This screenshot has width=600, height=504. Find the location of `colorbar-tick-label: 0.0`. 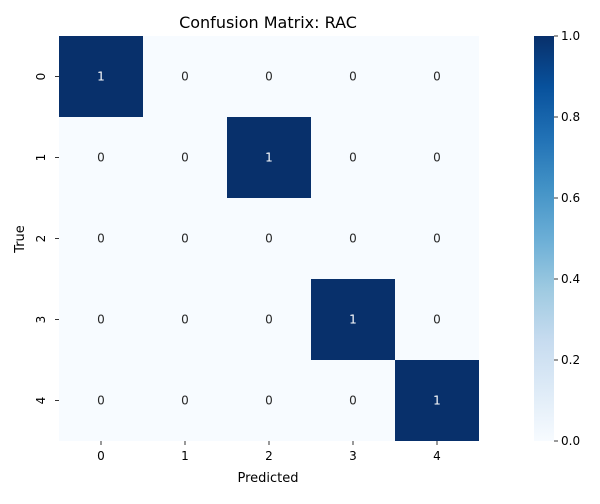

colorbar-tick-label: 0.0 is located at coordinates (570, 441).